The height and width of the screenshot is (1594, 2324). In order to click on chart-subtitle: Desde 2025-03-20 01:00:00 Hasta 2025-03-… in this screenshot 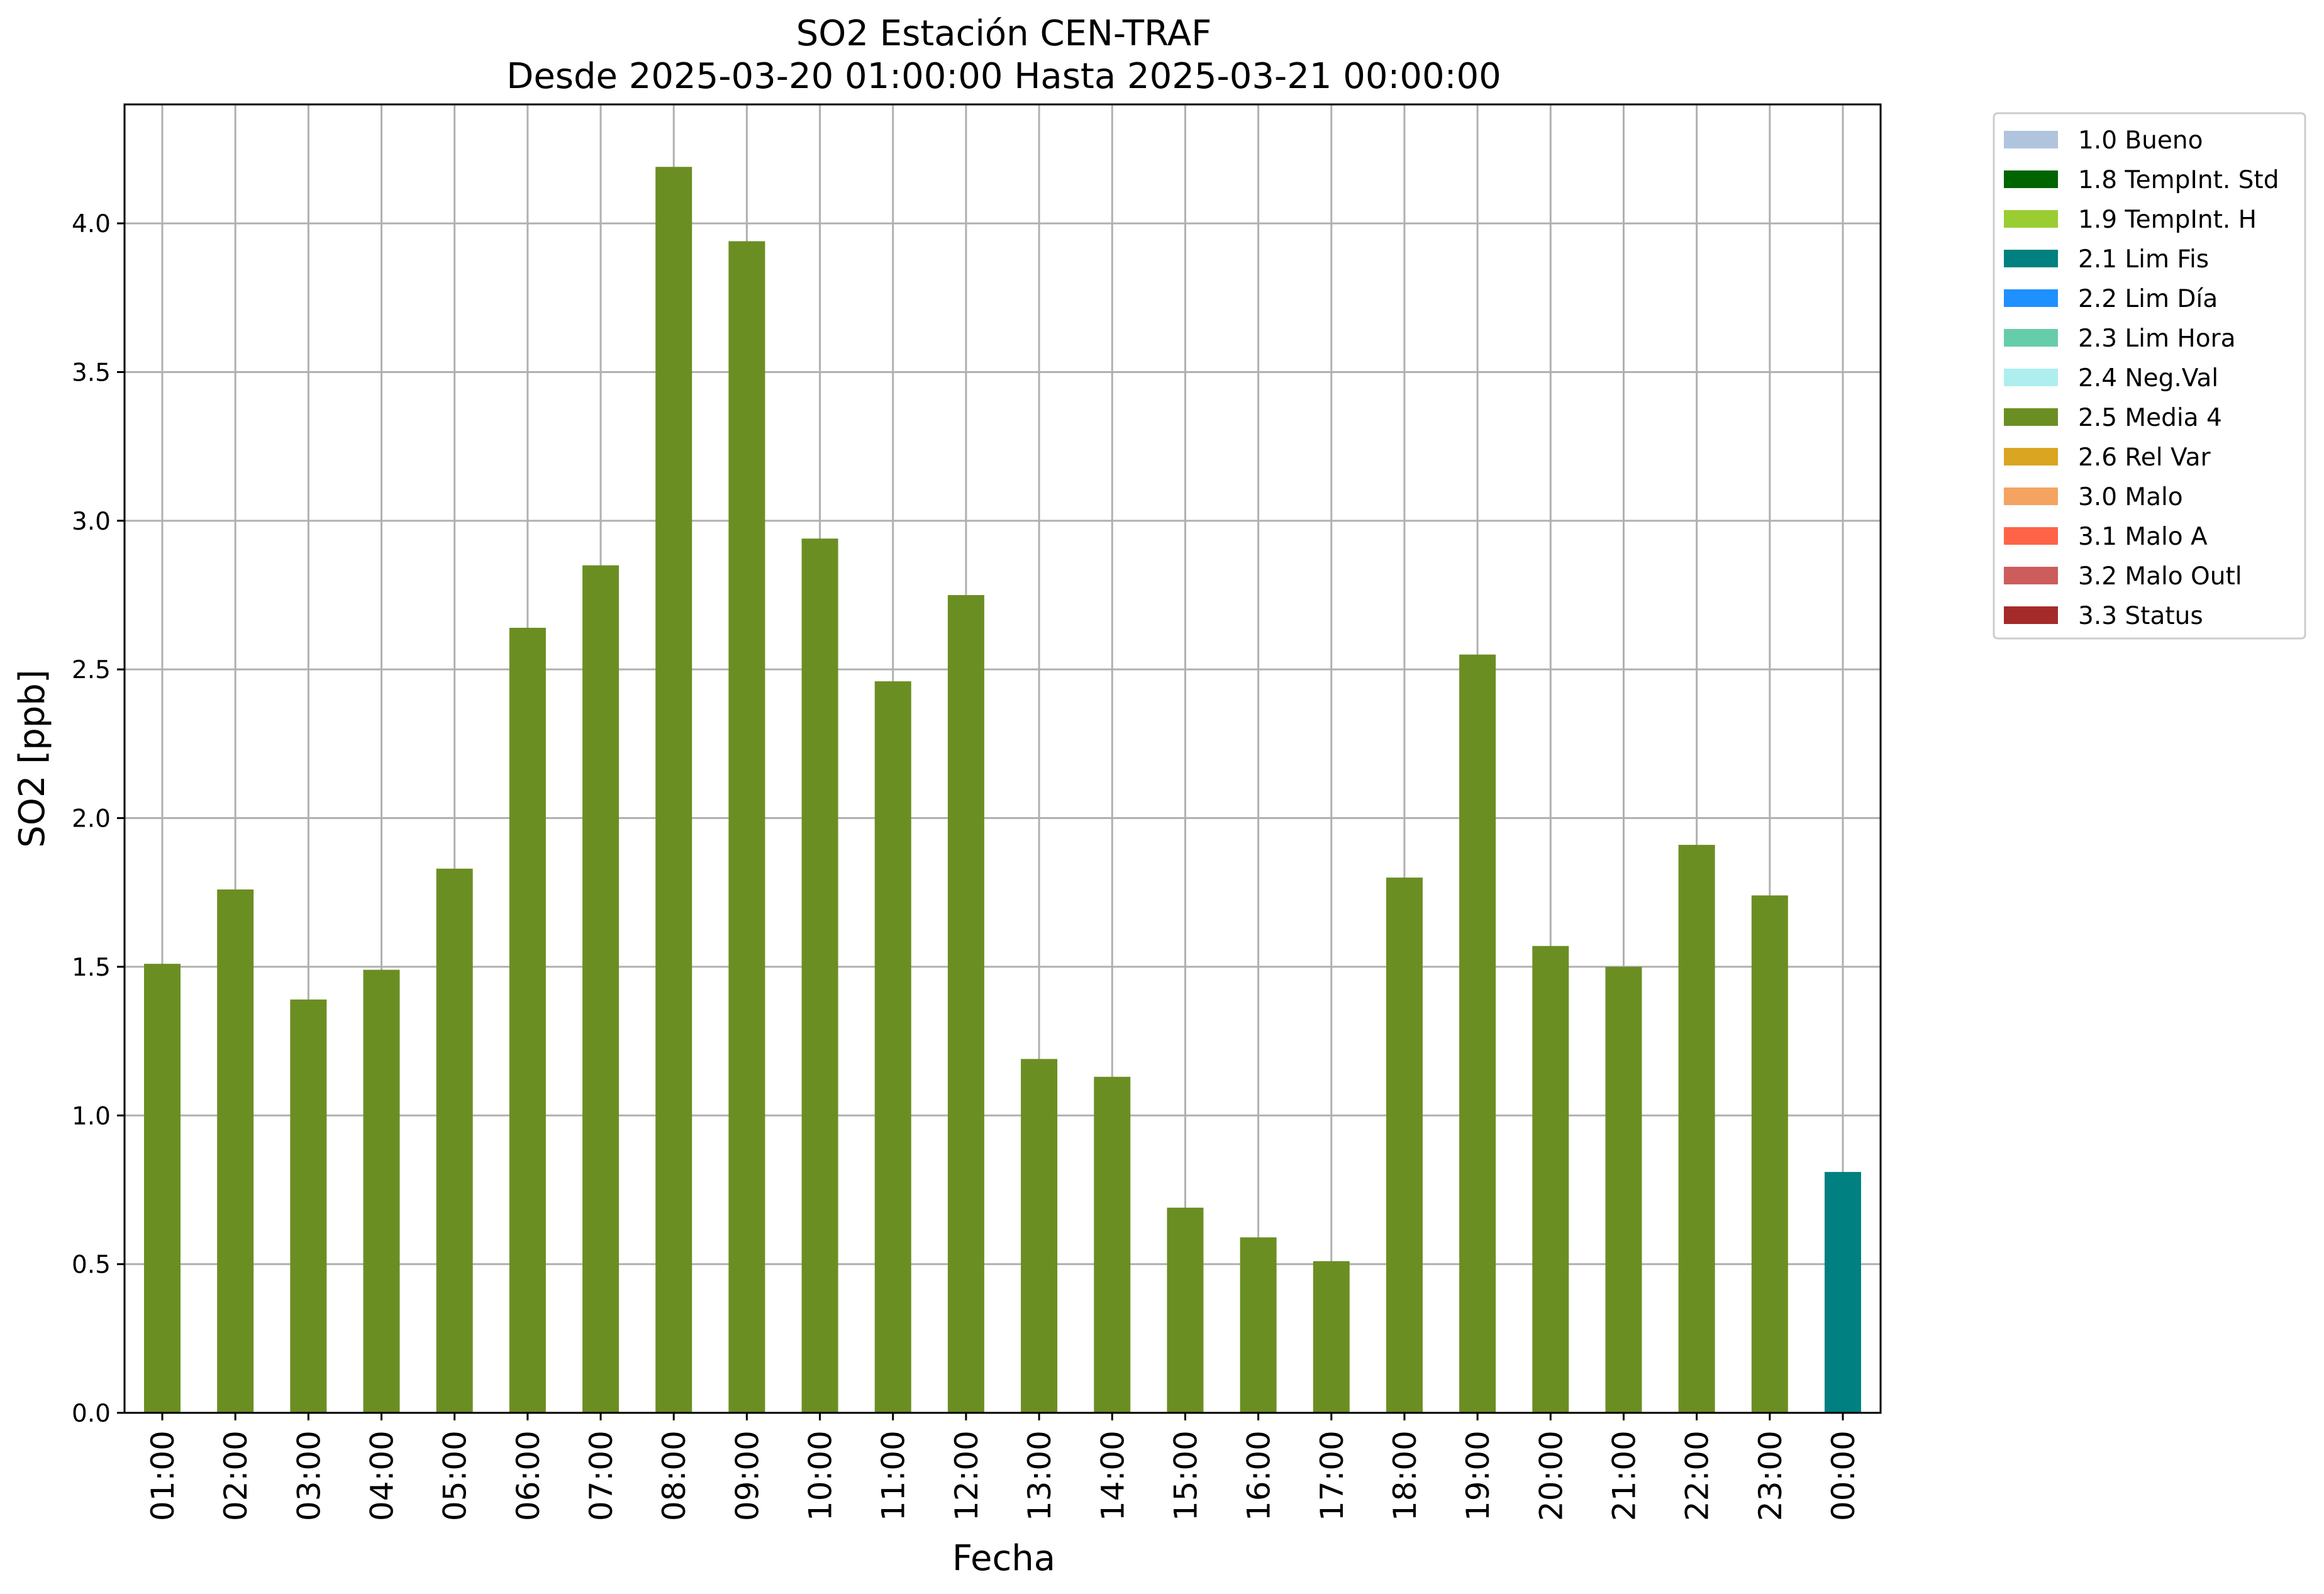, I will do `click(1003, 76)`.